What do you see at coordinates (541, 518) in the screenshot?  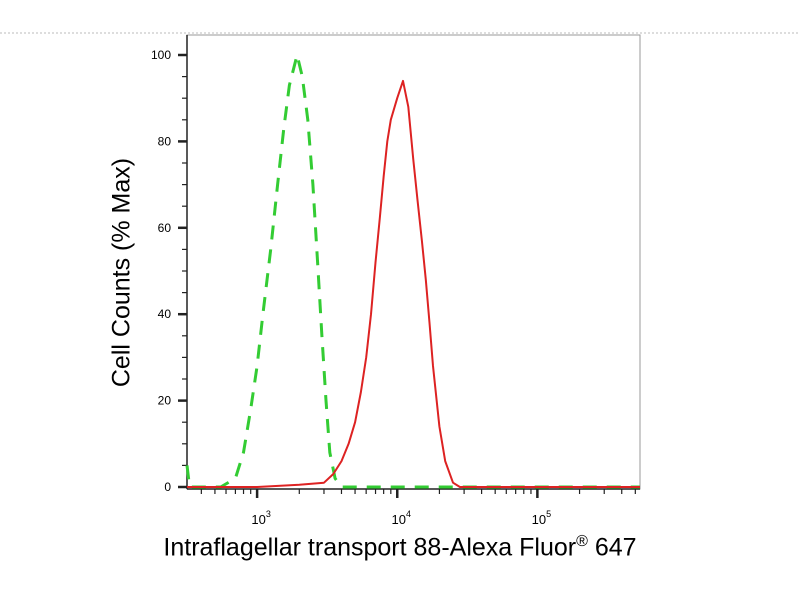 I see `x-tick-label: 10⁵` at bounding box center [541, 518].